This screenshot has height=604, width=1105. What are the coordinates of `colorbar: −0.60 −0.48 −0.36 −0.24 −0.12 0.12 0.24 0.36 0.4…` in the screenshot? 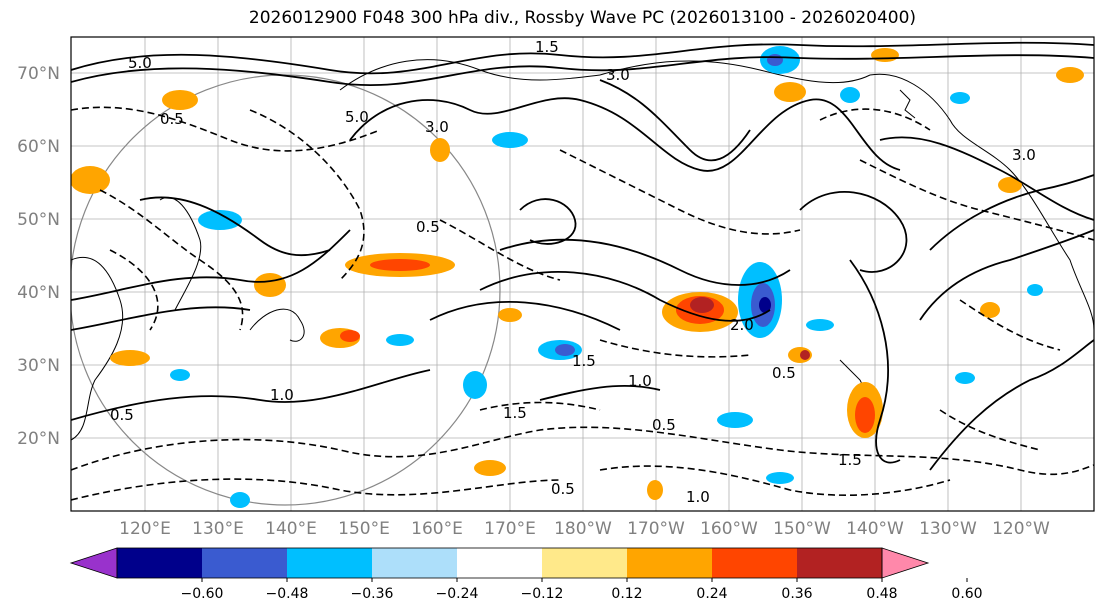 It's located at (526, 574).